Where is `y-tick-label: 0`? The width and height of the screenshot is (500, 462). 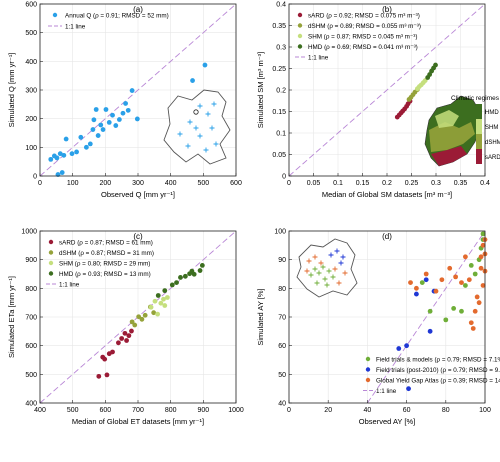 y-tick-label: 0 is located at coordinates (284, 177).